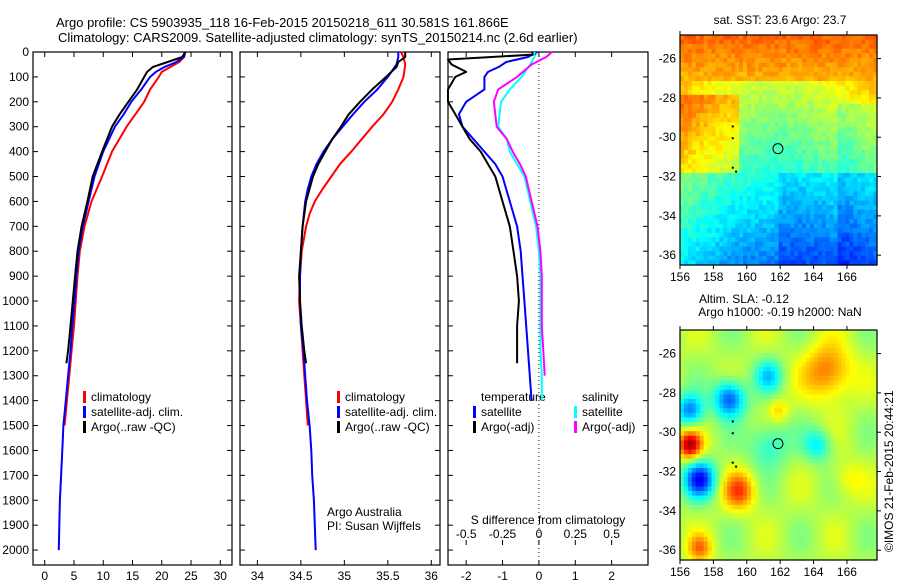  What do you see at coordinates (520, 226) in the screenshot?
I see `series-salinity-satellite` at bounding box center [520, 226].